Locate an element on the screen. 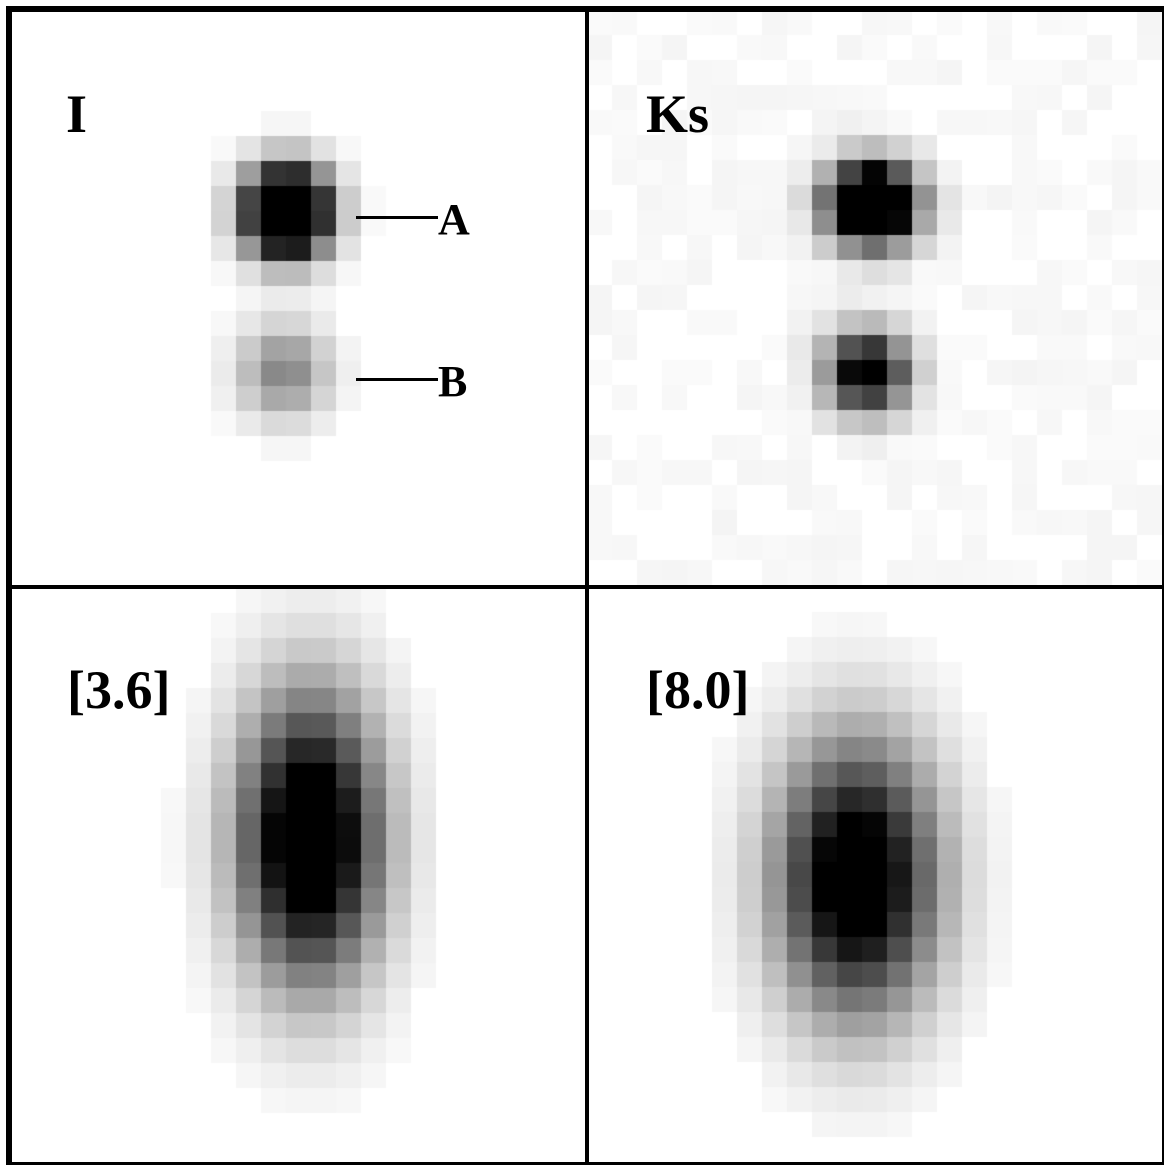  panel-label-i: I is located at coordinates (77, 114).